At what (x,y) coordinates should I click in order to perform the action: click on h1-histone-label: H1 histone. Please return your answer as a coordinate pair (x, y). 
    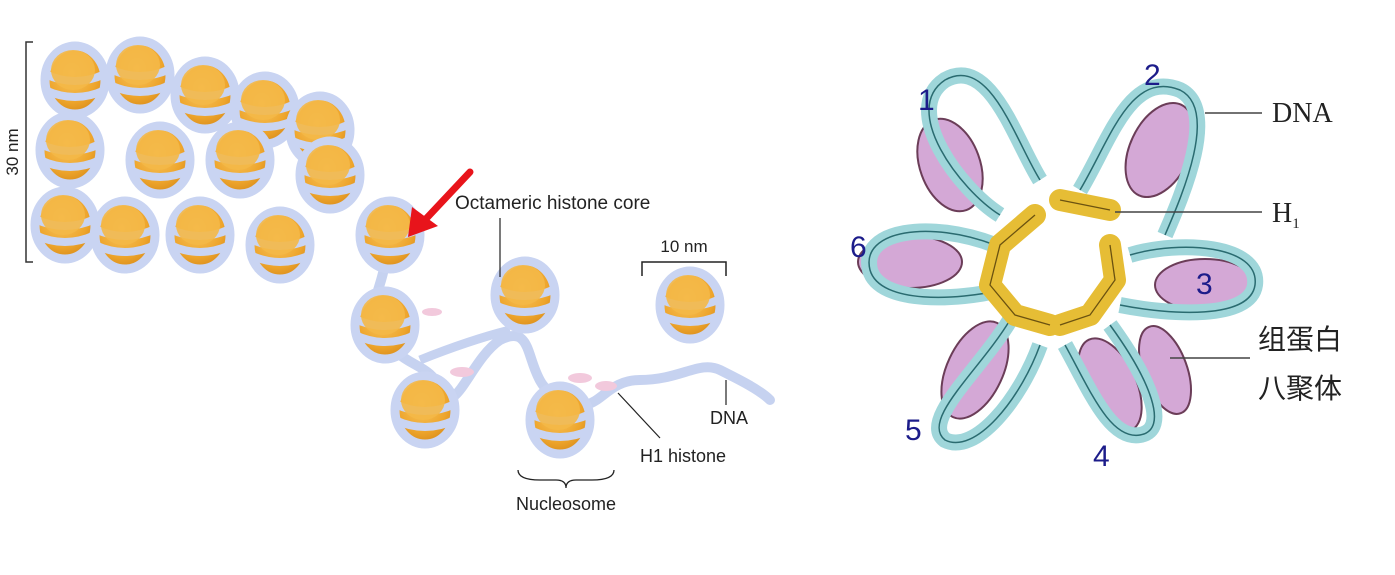
    Looking at the image, I should click on (683, 456).